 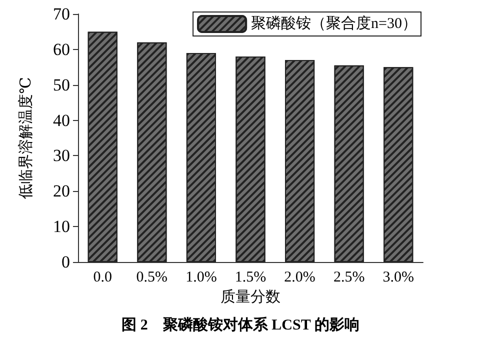 I want to click on text: 图 2 聚磷酸铵对体系 LCST 的影响, so click(x=241, y=325).